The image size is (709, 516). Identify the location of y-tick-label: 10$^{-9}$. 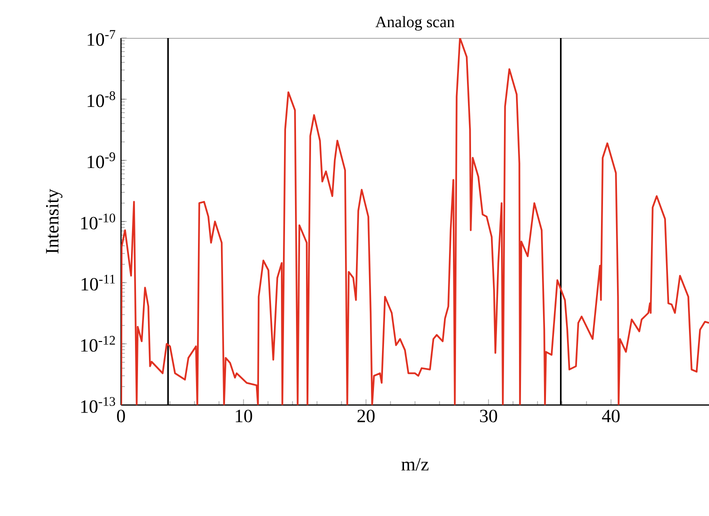
(102, 160).